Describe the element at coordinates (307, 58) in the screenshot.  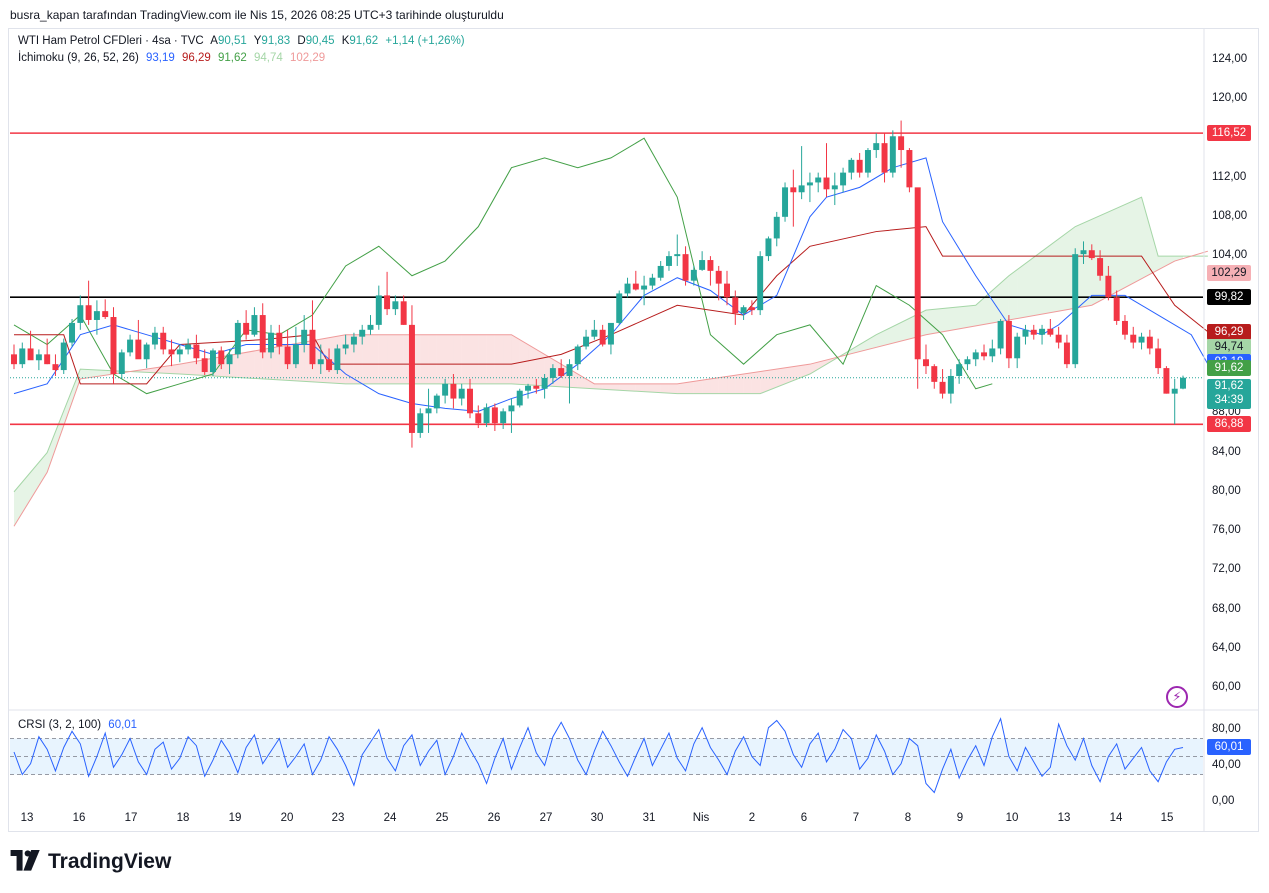
I see `ichimoku-span-b-value: 102,29` at that location.